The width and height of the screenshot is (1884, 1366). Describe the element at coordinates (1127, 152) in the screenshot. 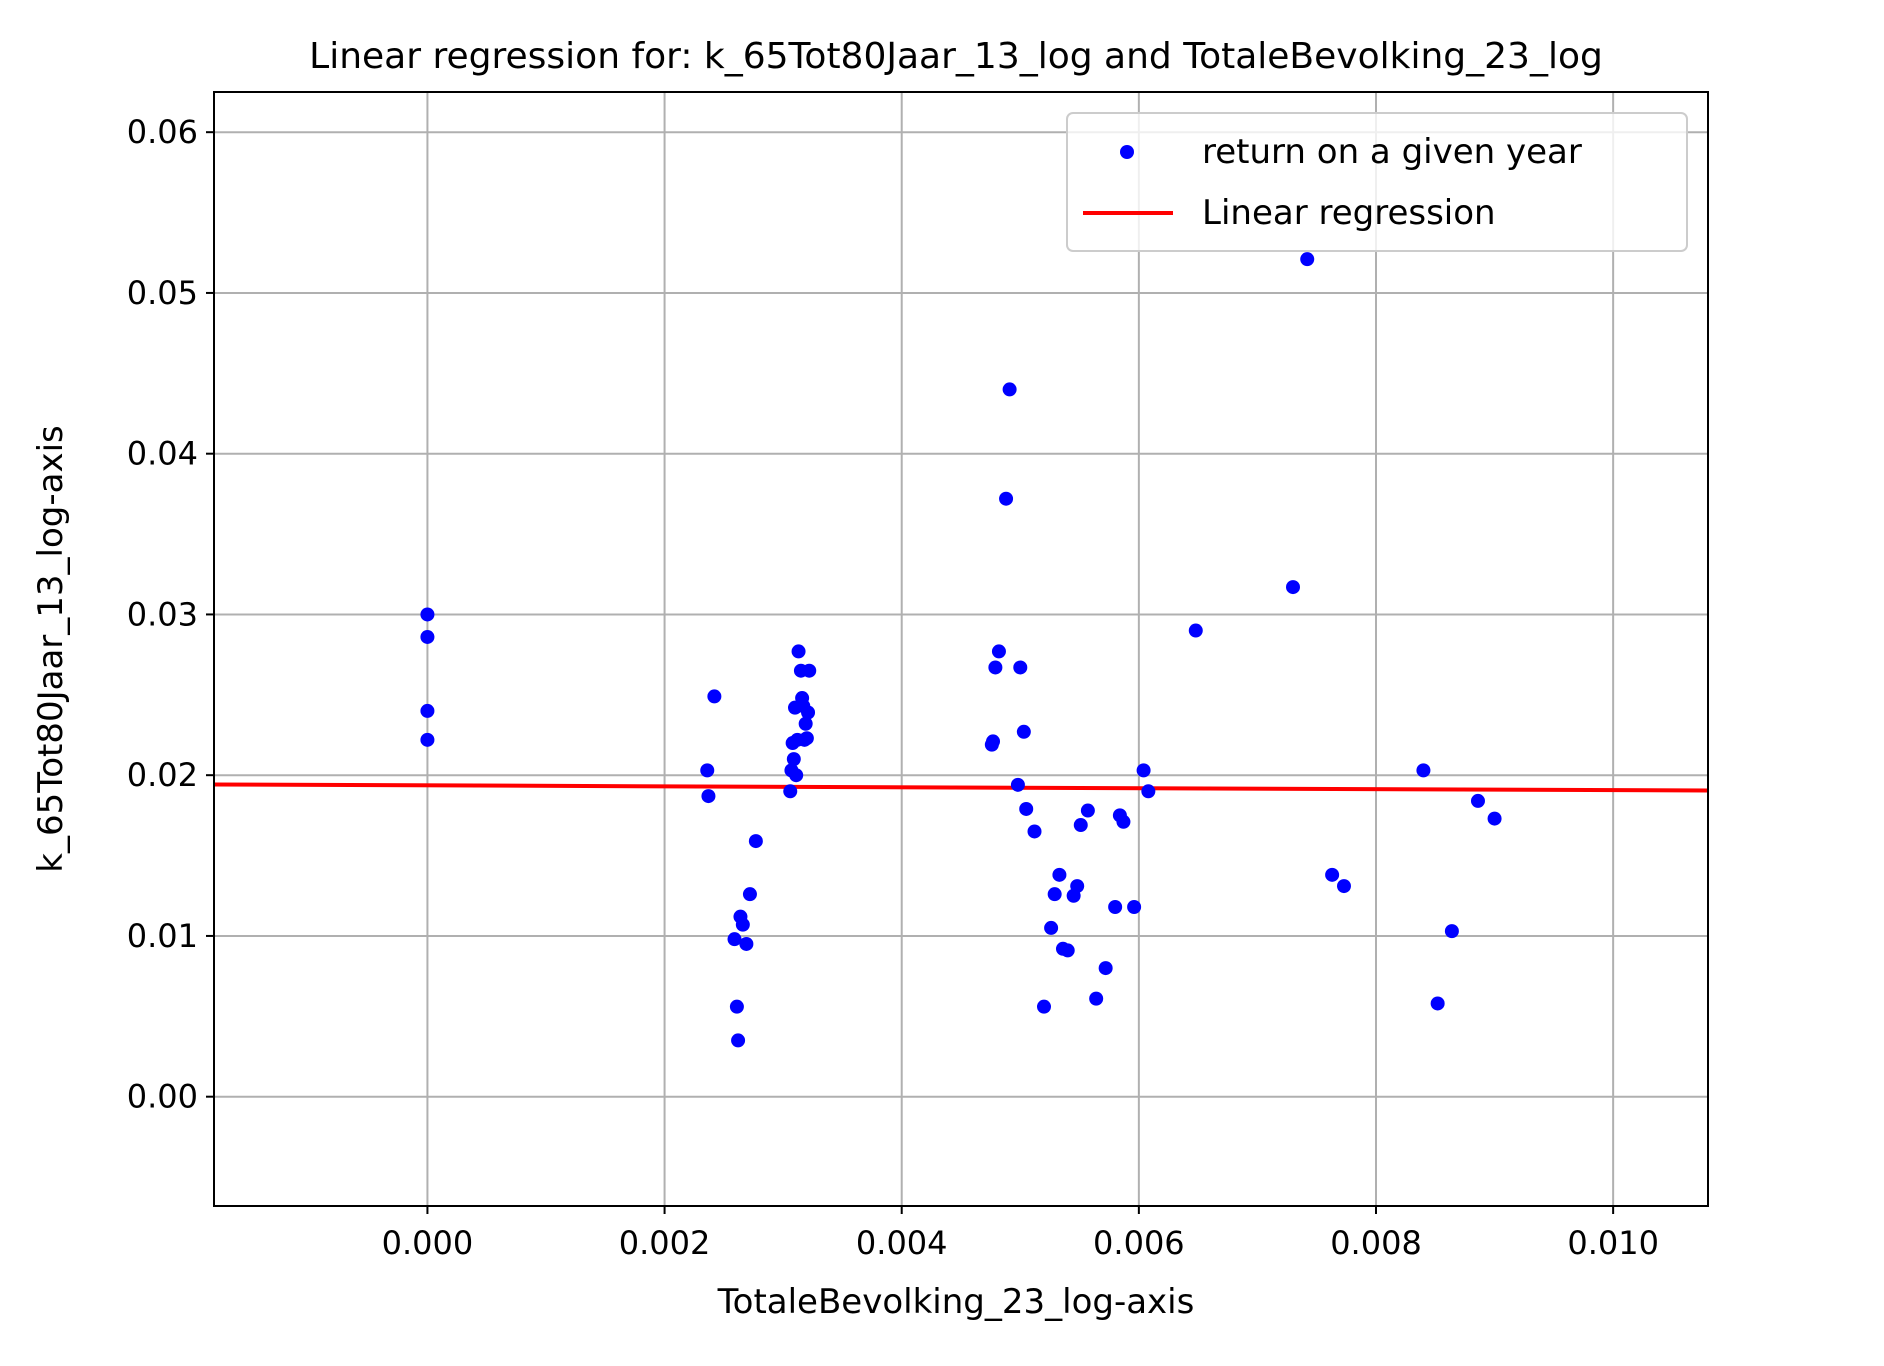

I see `legend-marker` at that location.